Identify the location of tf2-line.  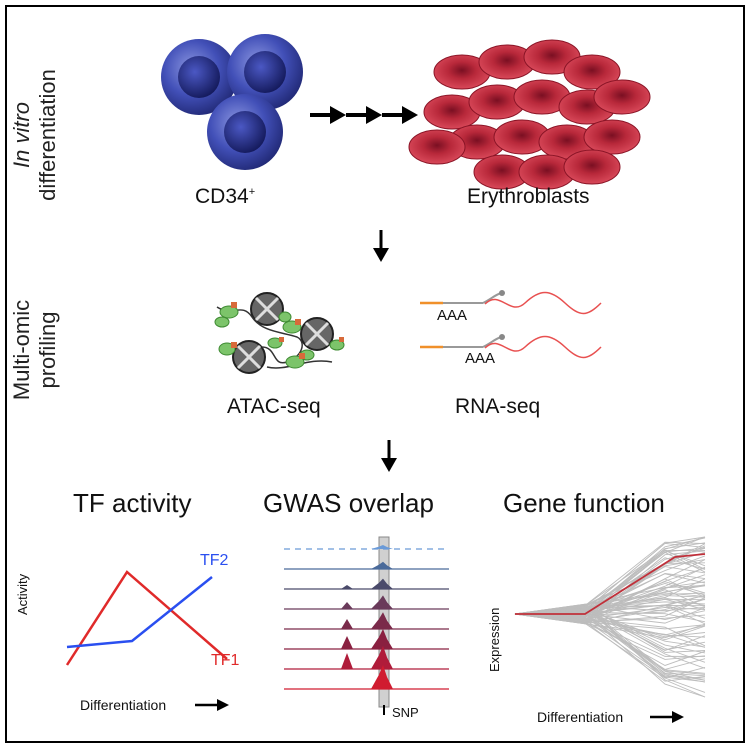
(139, 612).